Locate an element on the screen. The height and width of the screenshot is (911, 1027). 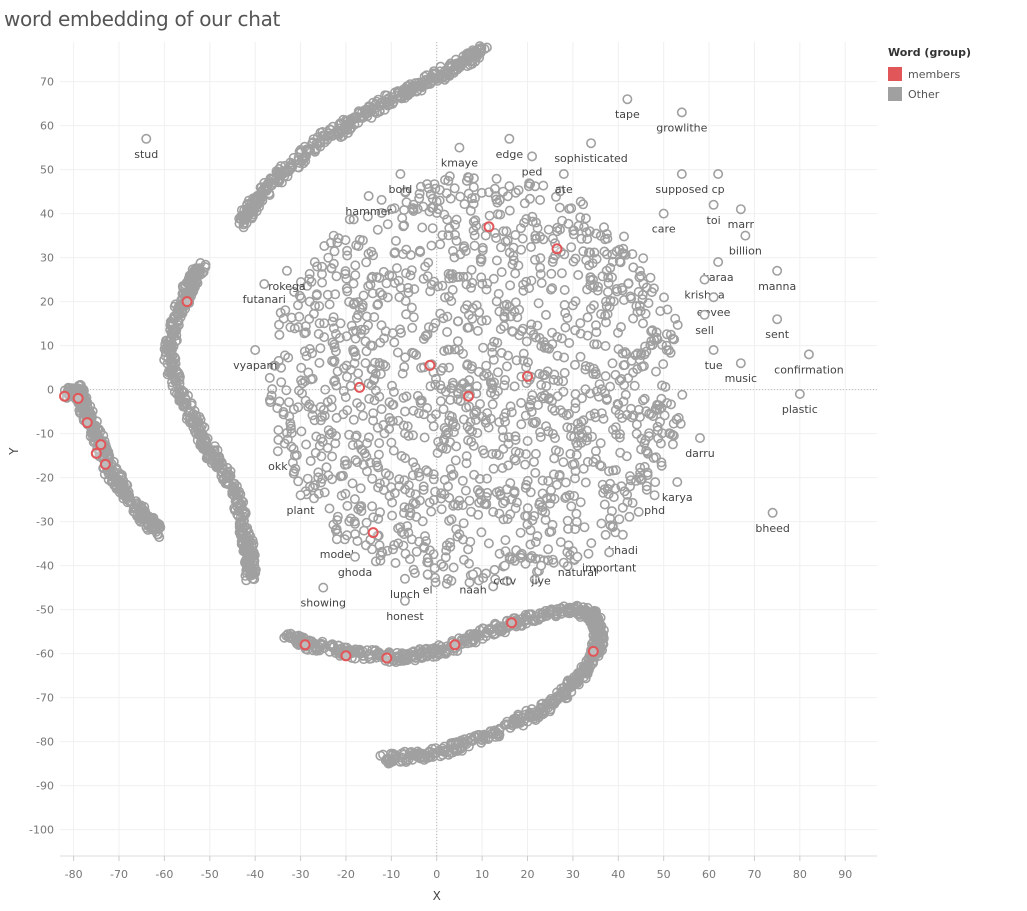
x-tick-label: 80 is located at coordinates (800, 874).